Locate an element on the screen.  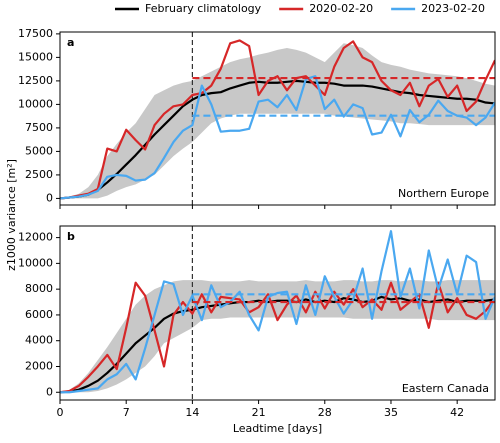
y-tick-label: 8000 is located at coordinates (39, 288).